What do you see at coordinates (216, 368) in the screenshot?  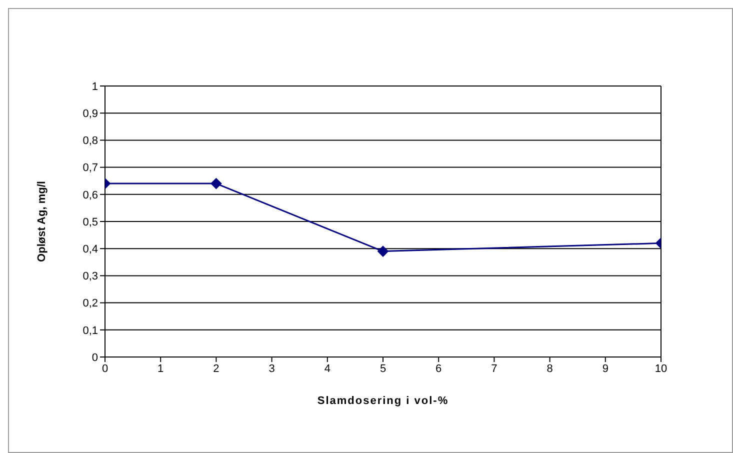 I see `x-tick-label: 2` at bounding box center [216, 368].